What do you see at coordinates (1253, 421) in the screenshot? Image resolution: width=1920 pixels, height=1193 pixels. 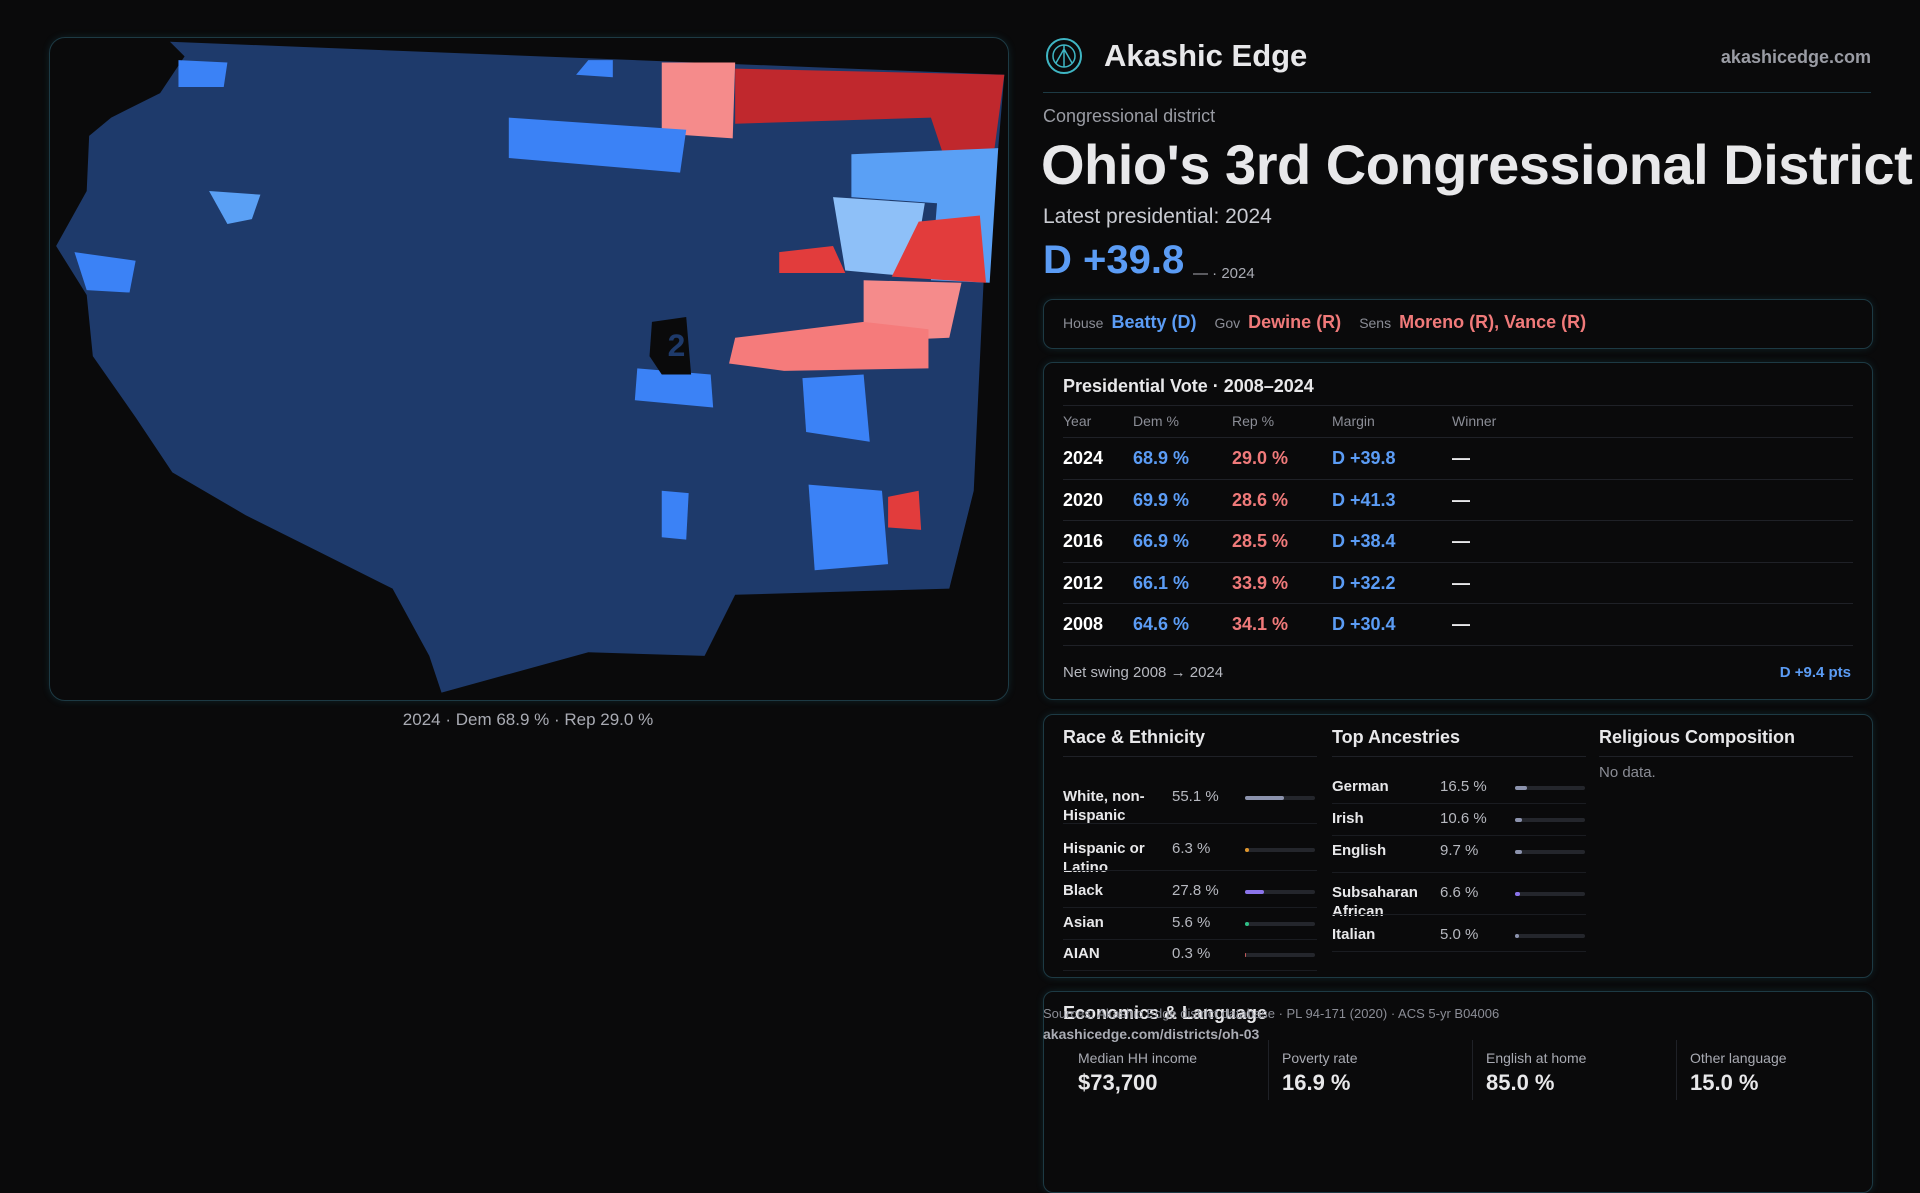 I see `column-header: Rep %` at bounding box center [1253, 421].